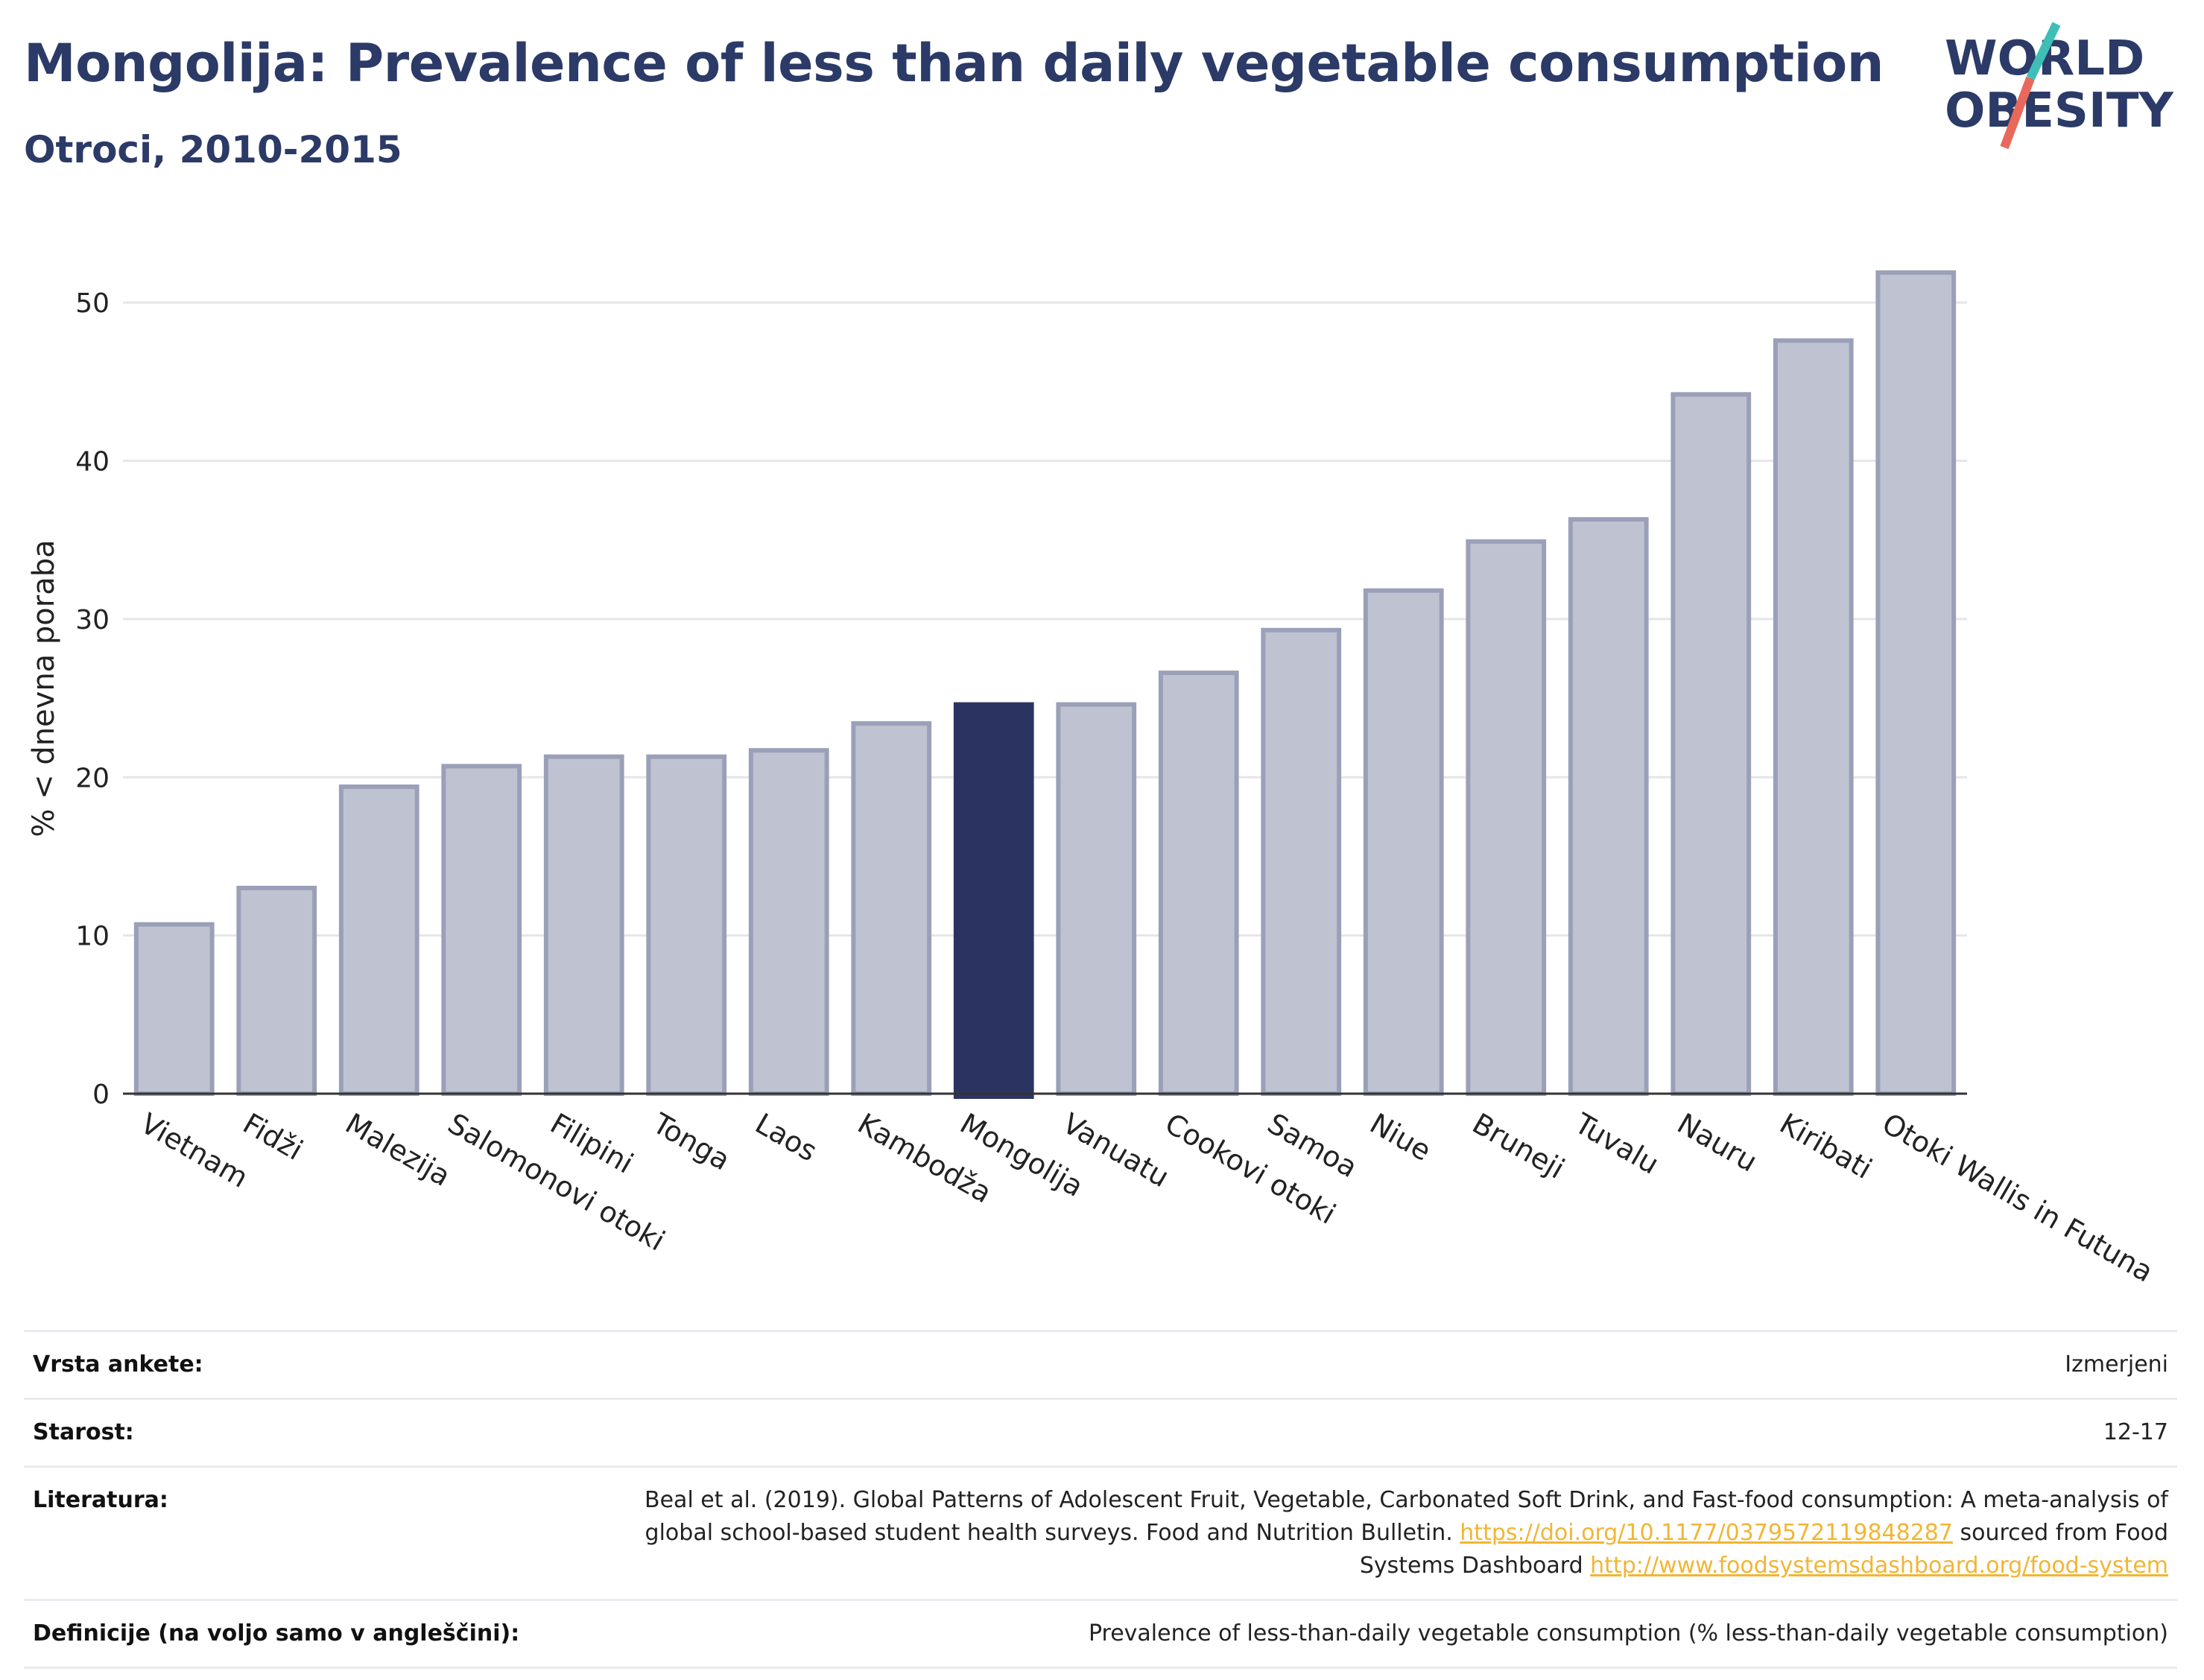  What do you see at coordinates (398, 1150) in the screenshot?
I see `x-tick-label: Malezija` at bounding box center [398, 1150].